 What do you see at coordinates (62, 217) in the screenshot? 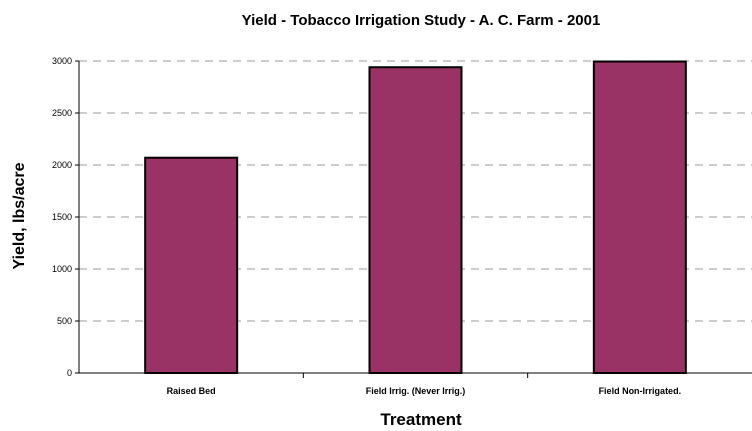
I see `y-tick-label: 1500` at bounding box center [62, 217].